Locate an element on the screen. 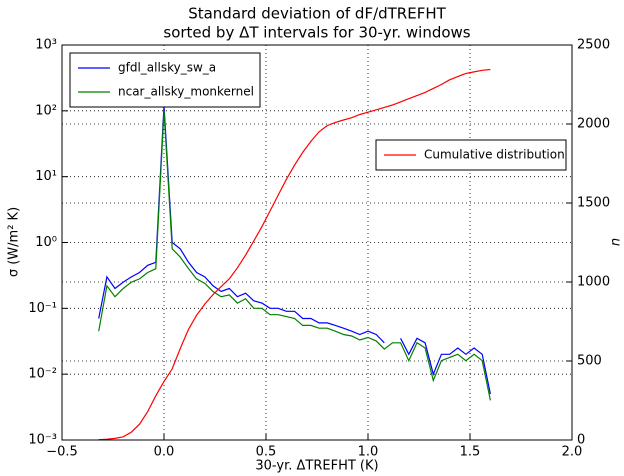 The width and height of the screenshot is (624, 476). y2-tick-label: 1500 is located at coordinates (593, 203).